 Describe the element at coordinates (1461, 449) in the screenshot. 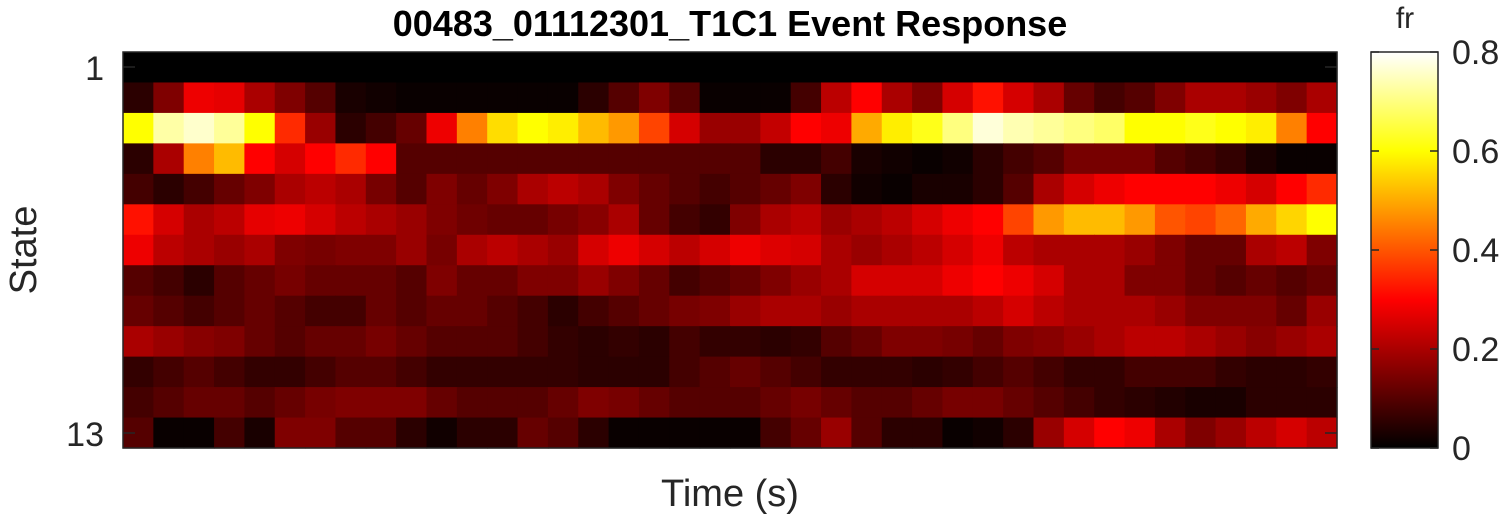

I see `colorbar-tick-label: 0` at that location.